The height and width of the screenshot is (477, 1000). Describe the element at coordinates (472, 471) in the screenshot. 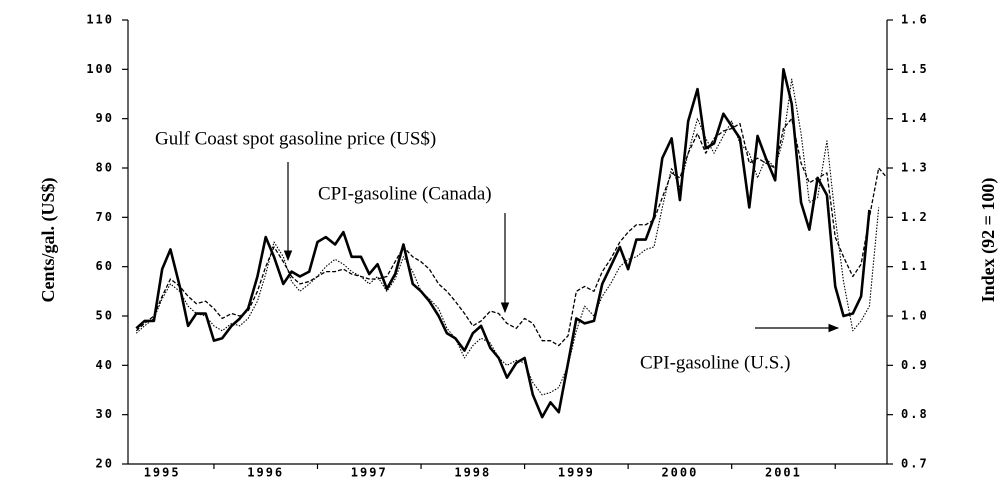

I see `x-tick-label: 1998` at that location.